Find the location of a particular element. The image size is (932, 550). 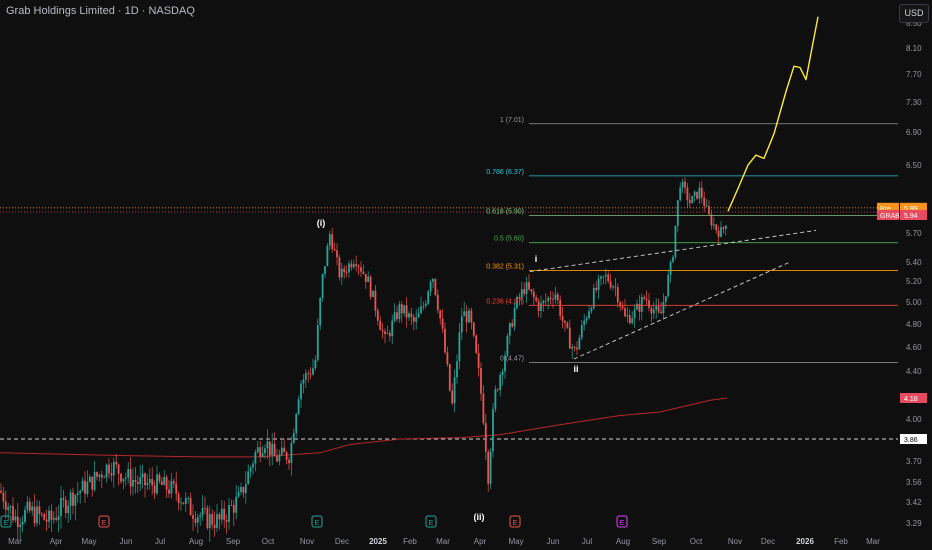

wave-label: ii is located at coordinates (575, 369).